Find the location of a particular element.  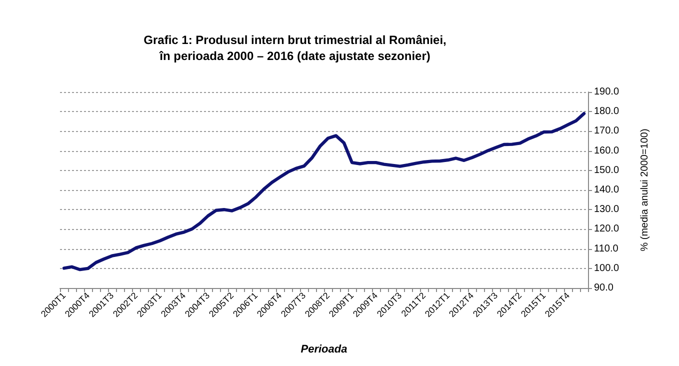

y-tick-label: 140.0 is located at coordinates (607, 190).